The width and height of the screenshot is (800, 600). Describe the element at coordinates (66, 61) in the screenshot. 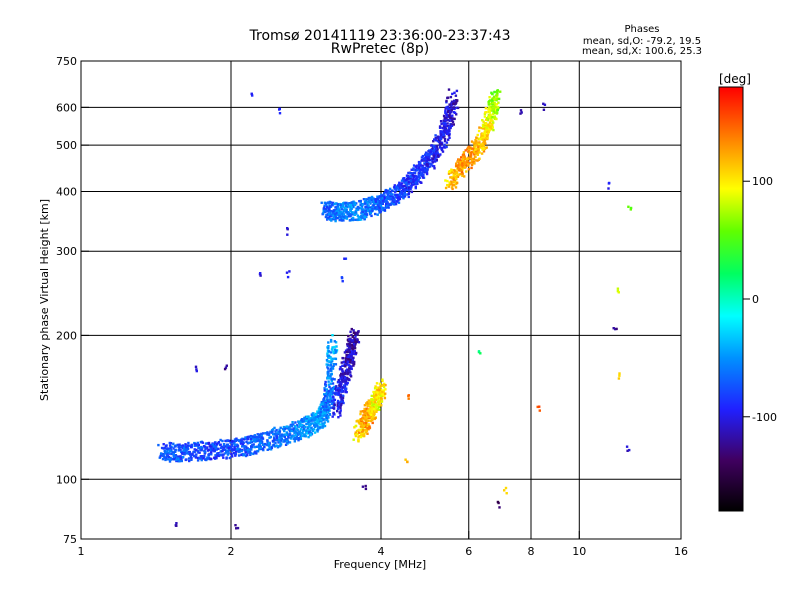

I see `y-tick-label: 750` at that location.